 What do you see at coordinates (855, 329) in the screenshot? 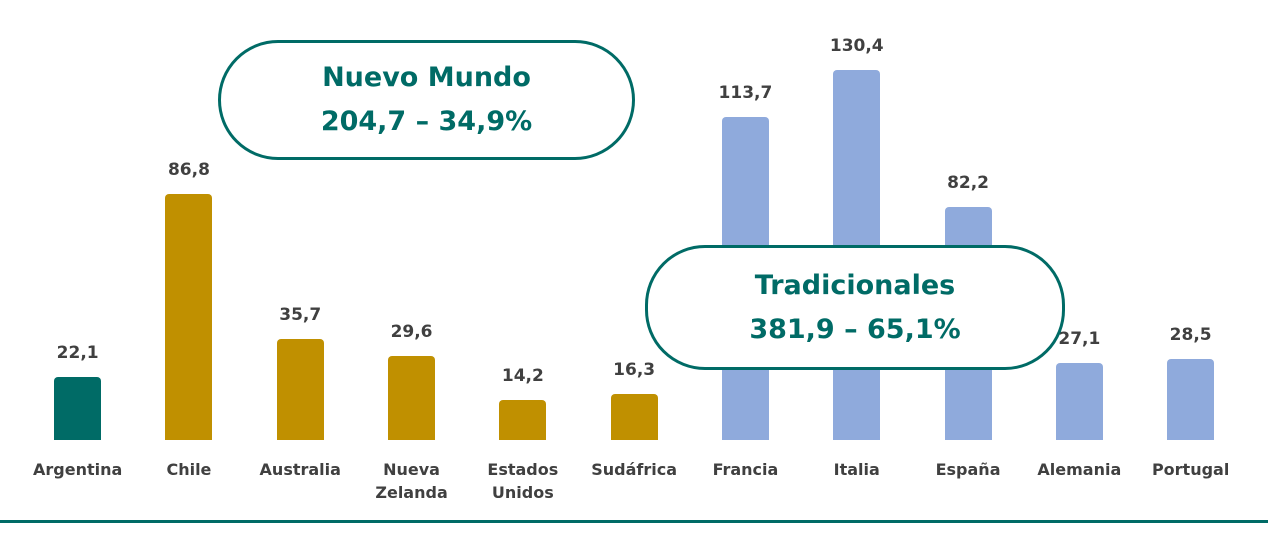
I see `annotation-text: 381,9 – 65,1%` at bounding box center [855, 329].